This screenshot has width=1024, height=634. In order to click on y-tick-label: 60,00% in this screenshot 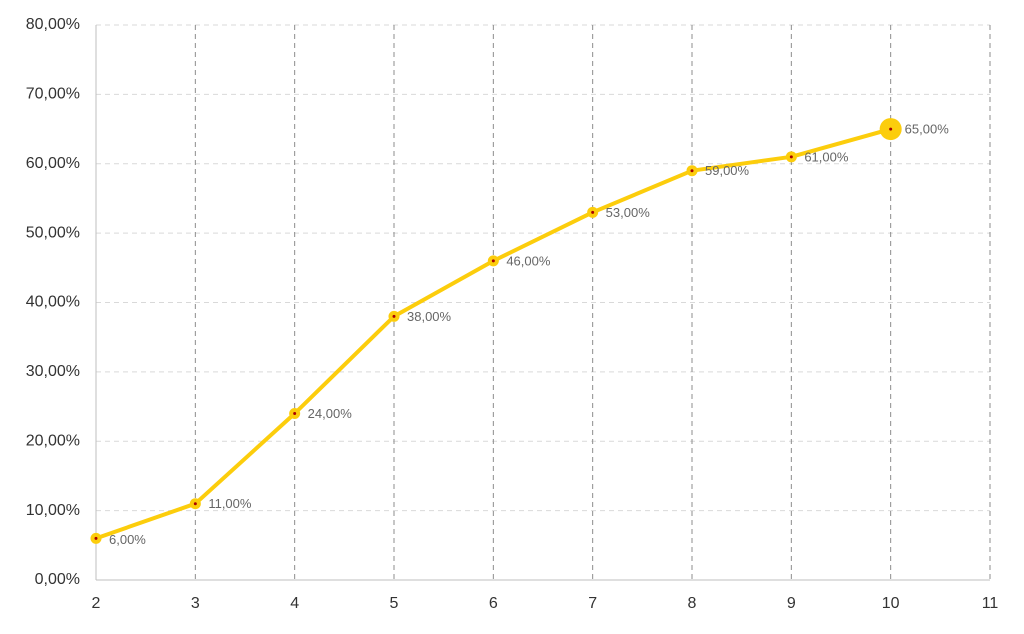, I will do `click(53, 163)`.